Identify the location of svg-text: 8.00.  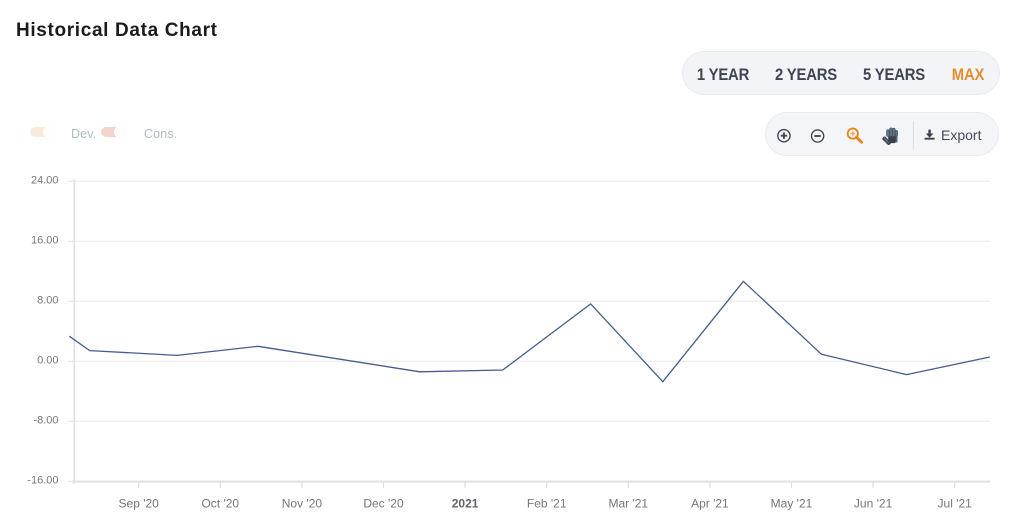
(47, 301).